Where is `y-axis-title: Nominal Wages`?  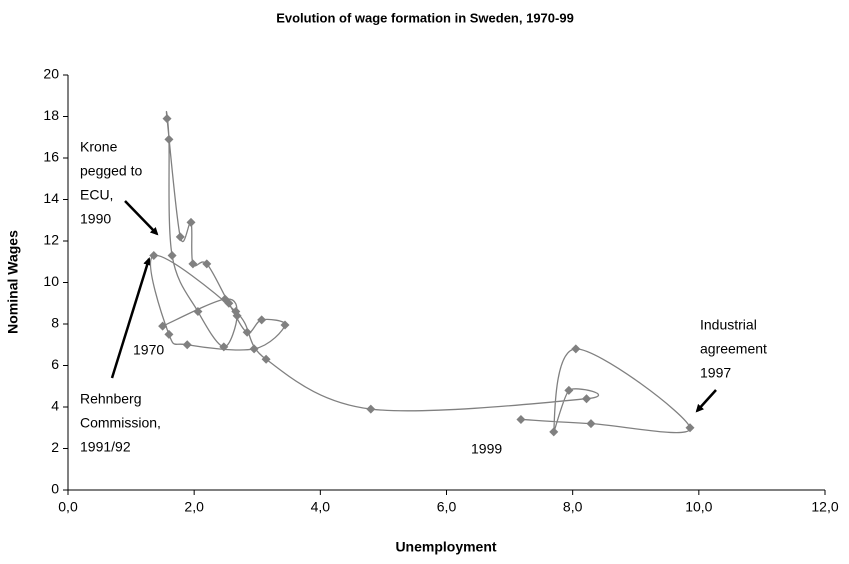
y-axis-title: Nominal Wages is located at coordinates (13, 282).